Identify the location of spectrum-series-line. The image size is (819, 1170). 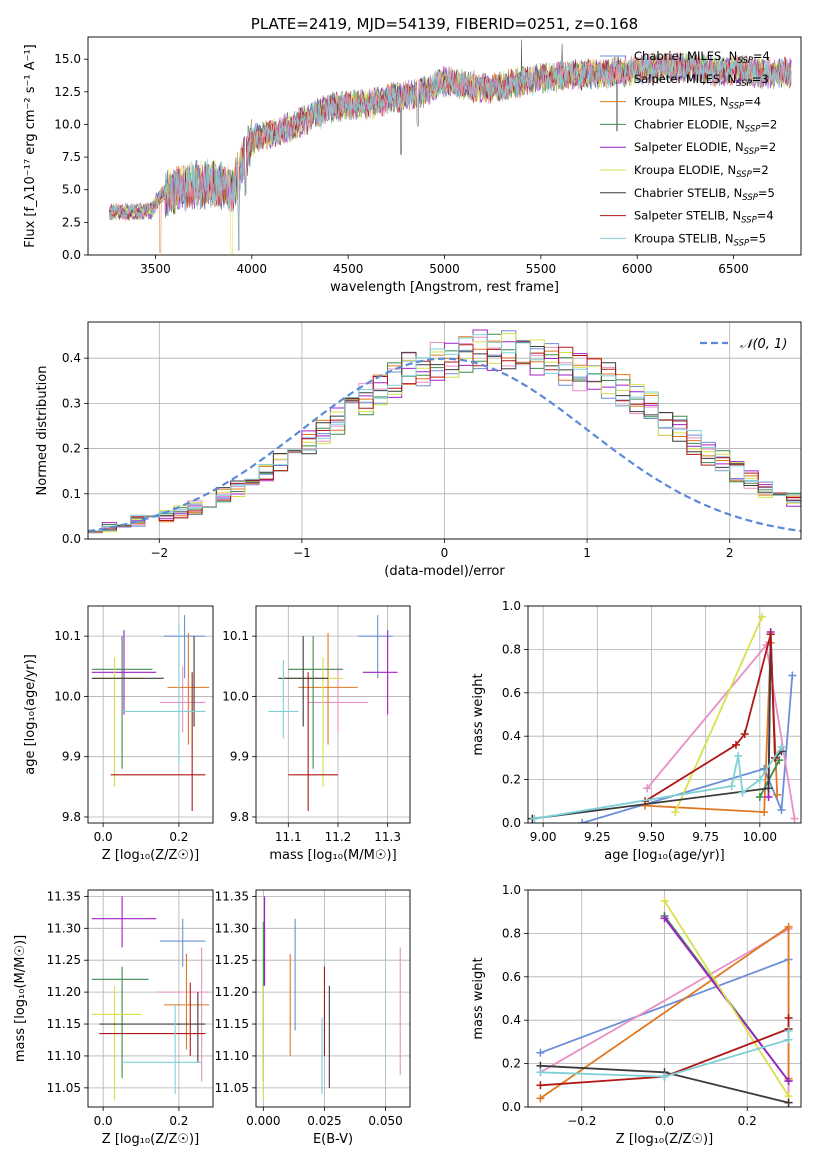
(450, 151).